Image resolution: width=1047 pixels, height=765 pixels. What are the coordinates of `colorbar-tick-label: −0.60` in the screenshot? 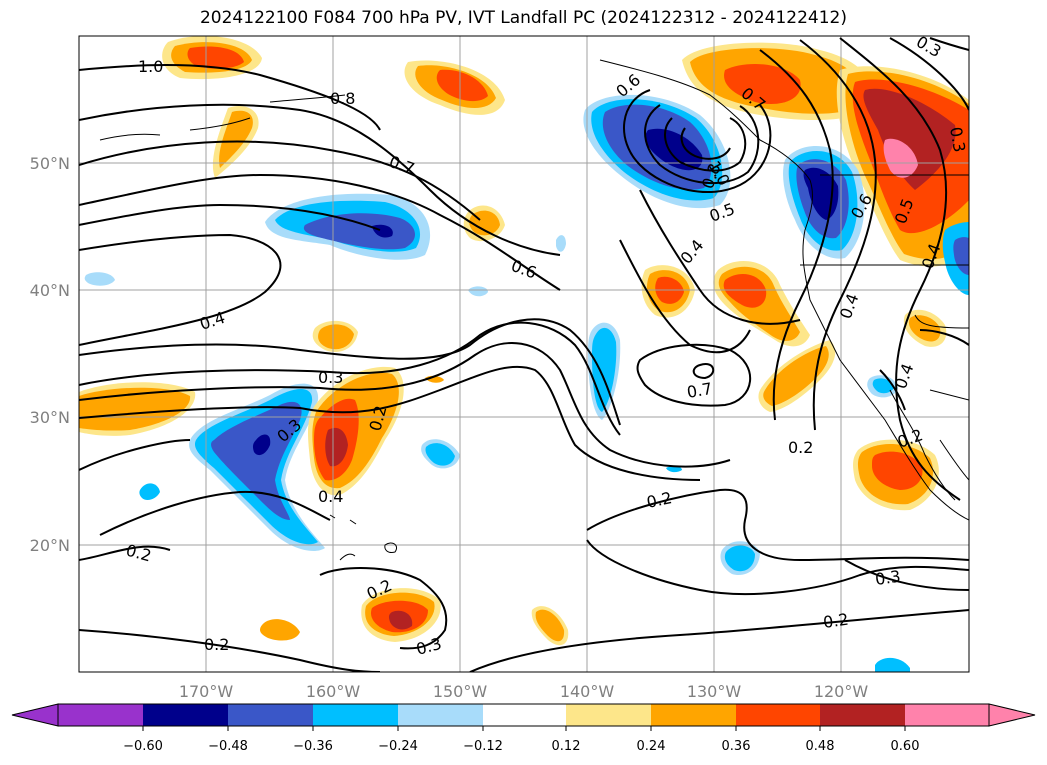 It's located at (143, 746).